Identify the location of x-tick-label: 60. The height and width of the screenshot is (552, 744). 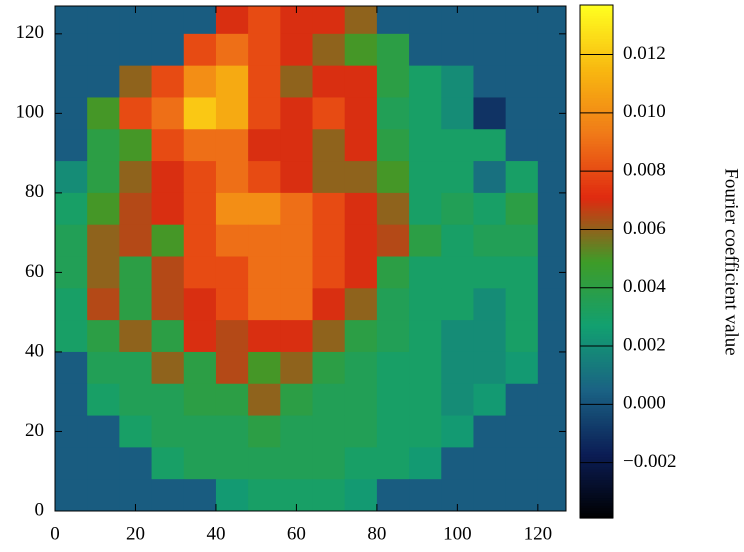
(296, 533).